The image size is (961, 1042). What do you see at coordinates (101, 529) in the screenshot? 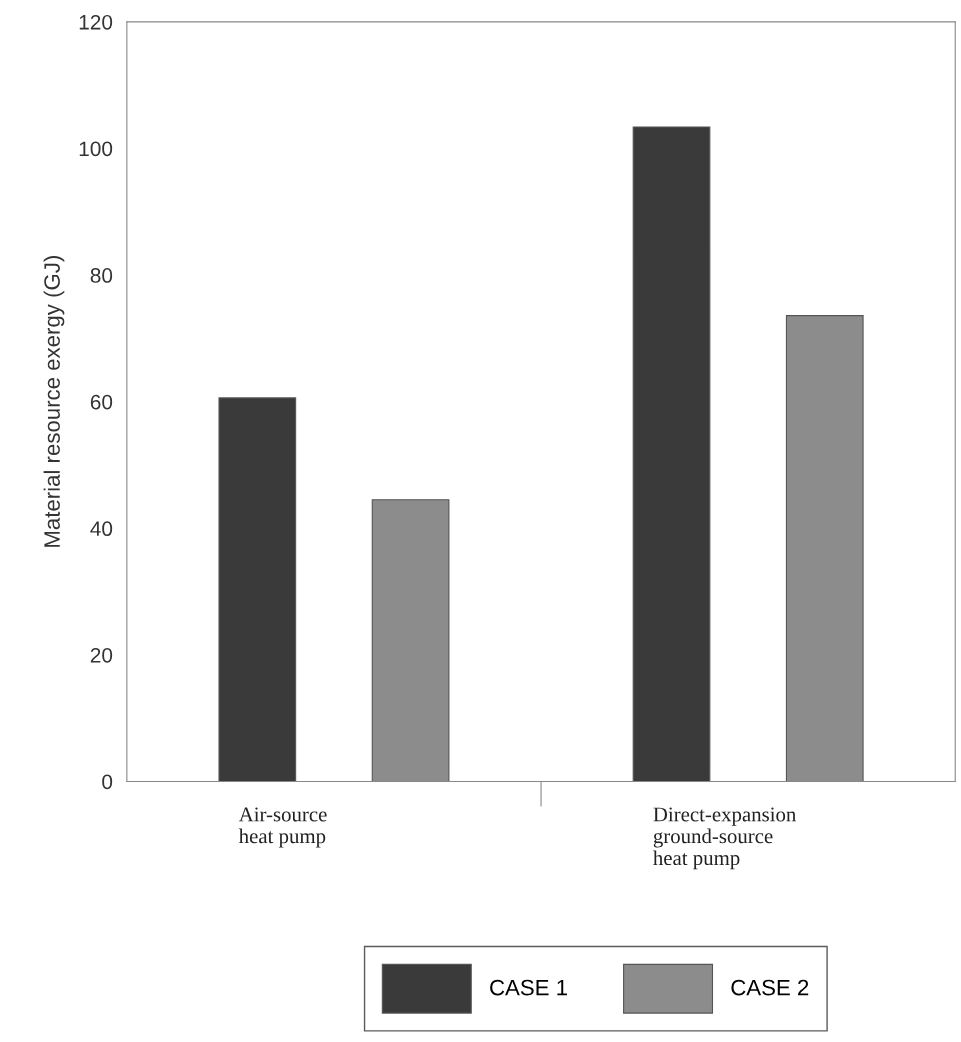
I see `y-tick-label: 40` at bounding box center [101, 529].